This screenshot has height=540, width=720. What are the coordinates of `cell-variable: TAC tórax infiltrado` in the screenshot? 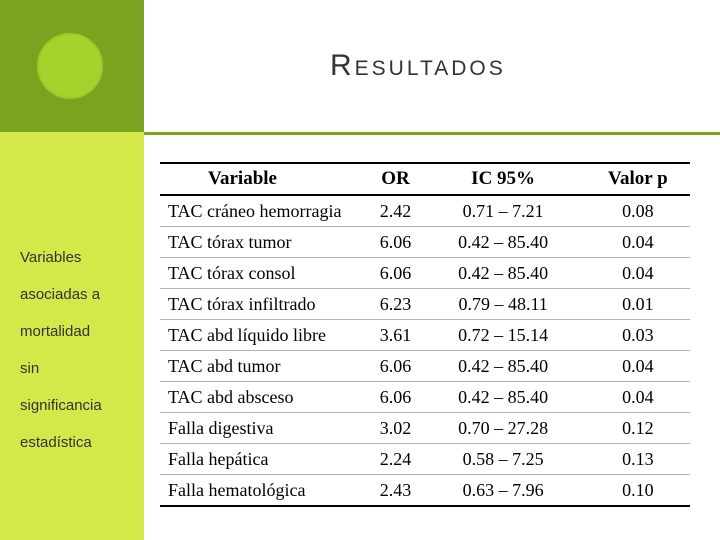 It's located at (242, 304).